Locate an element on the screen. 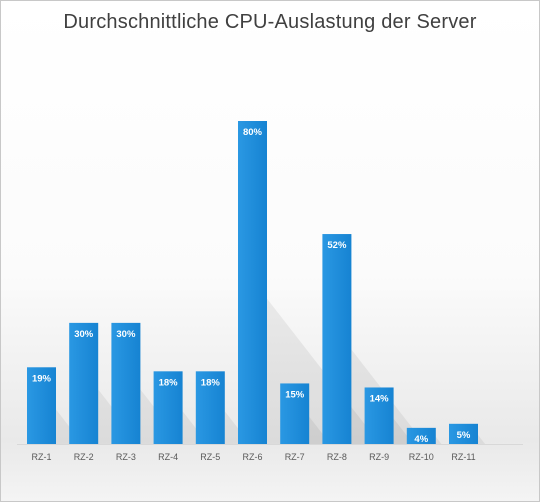  data-label: 14% is located at coordinates (380, 398).